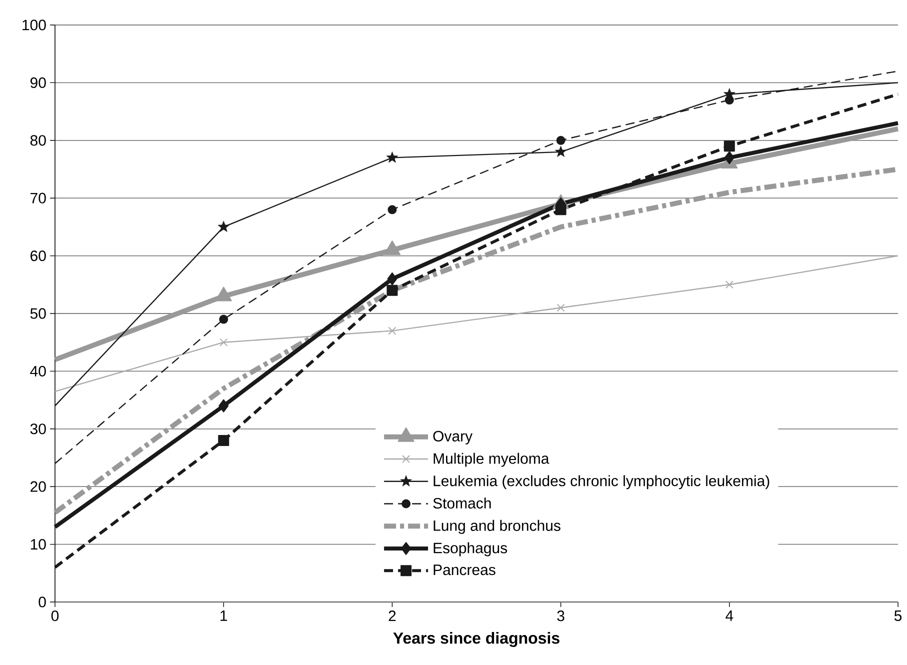  I want to click on legend-label: Esophagus, so click(471, 549).